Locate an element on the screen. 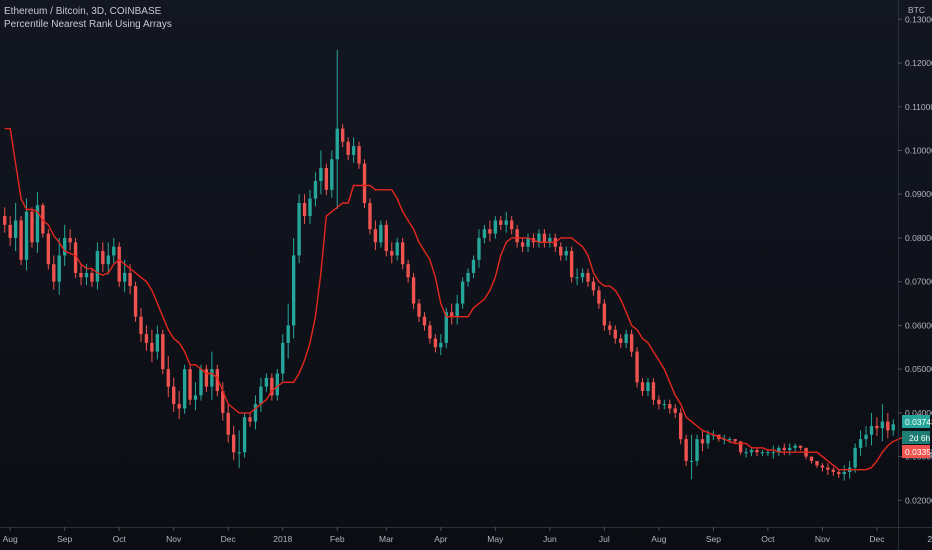  indicator-title: Percentile Nearest Rank Using Arrays is located at coordinates (88, 24).